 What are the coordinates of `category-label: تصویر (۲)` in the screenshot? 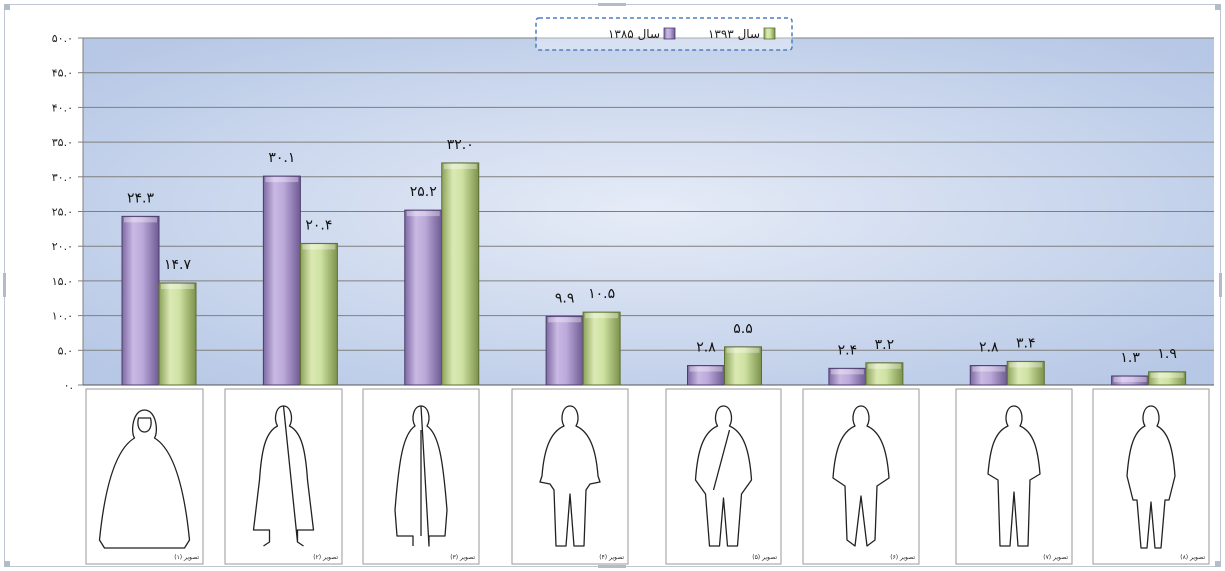 It's located at (325, 557).